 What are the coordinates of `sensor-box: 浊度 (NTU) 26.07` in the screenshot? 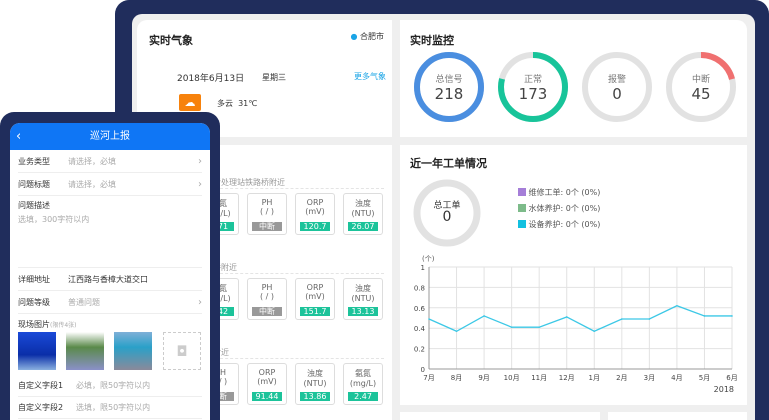 It's located at (363, 214).